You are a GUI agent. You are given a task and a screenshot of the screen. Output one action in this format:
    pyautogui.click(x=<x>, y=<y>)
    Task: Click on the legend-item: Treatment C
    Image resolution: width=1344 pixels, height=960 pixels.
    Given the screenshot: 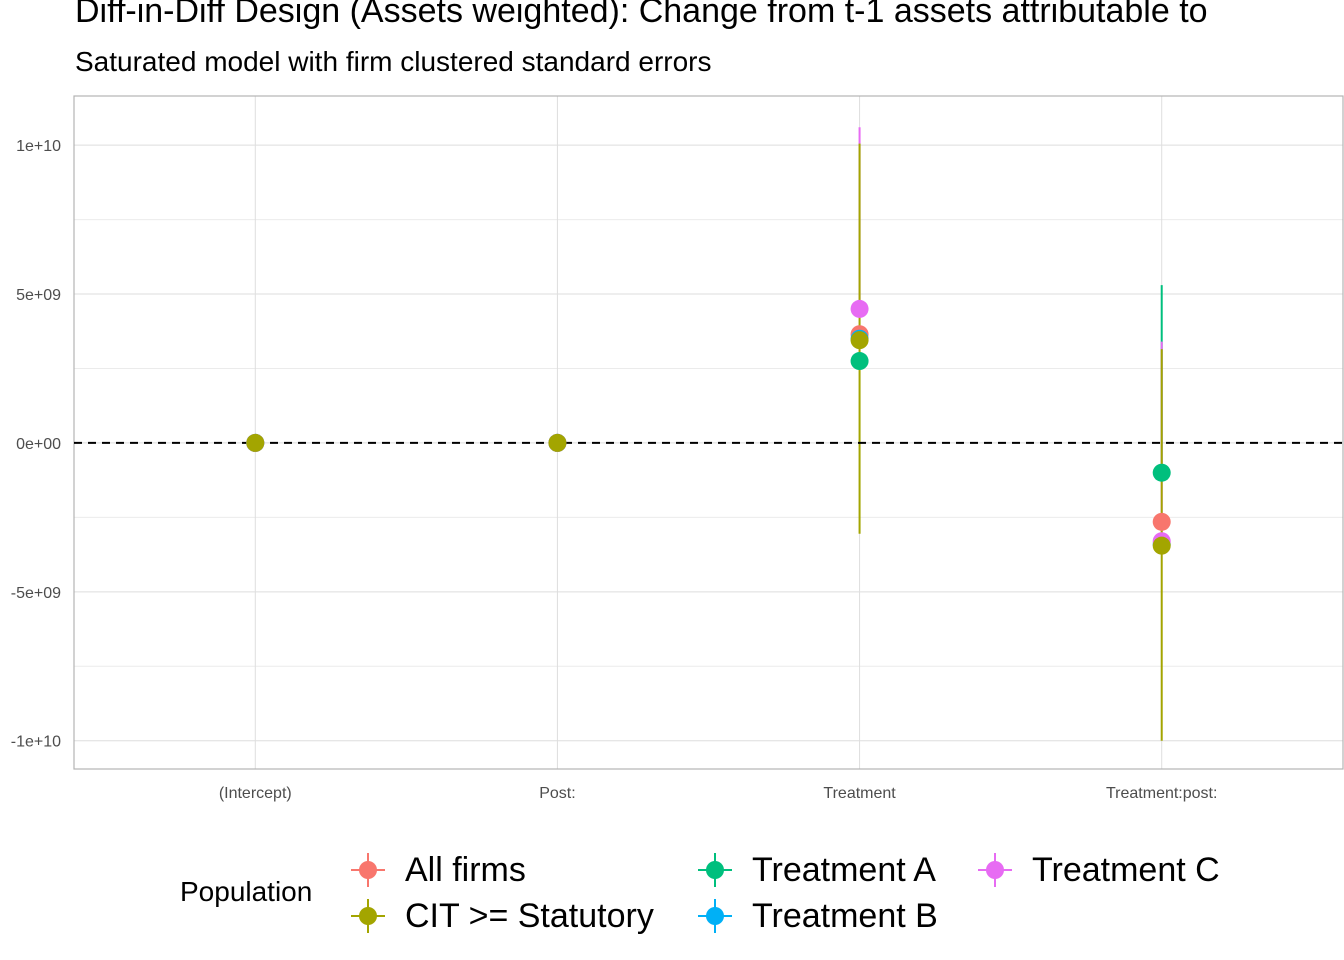 What is the action you would take?
    pyautogui.click(x=1097, y=870)
    